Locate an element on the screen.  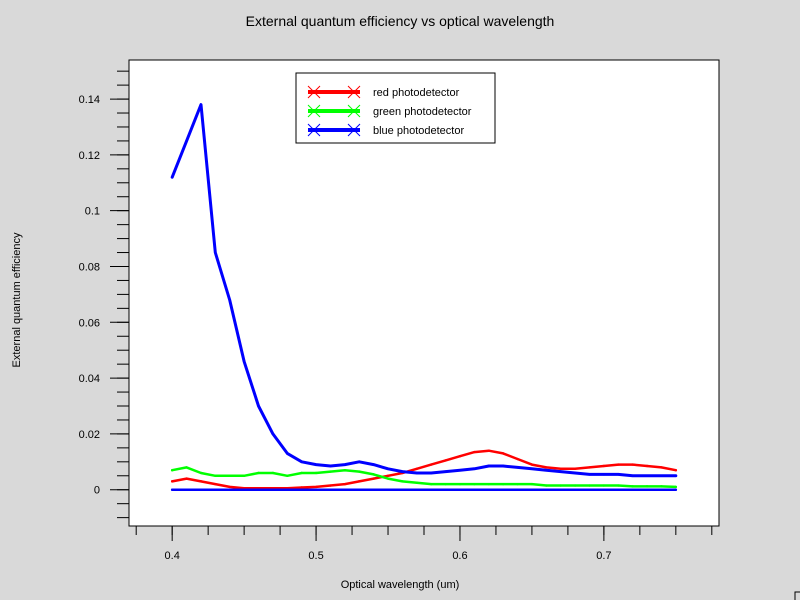
x-tick-label: 0.4 is located at coordinates (172, 556).